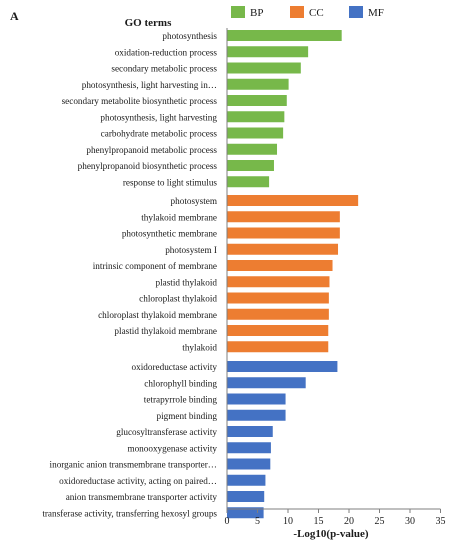  I want to click on x-tick-label: 0, so click(227, 521).